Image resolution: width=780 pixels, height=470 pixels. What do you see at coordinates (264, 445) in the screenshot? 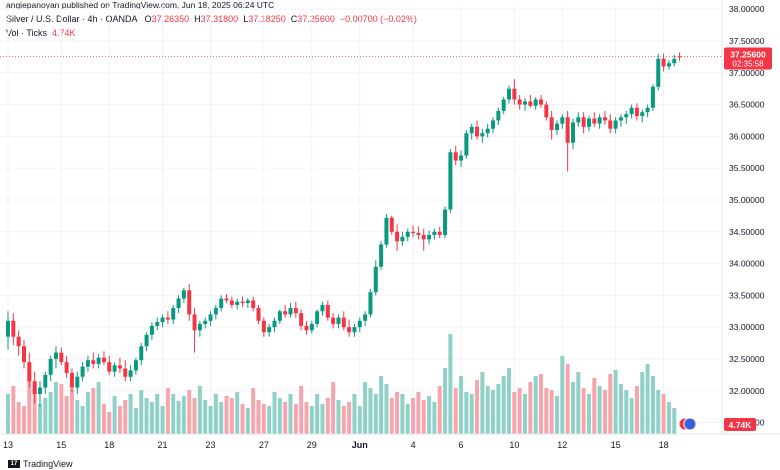
I see `time-tick-label: 27` at bounding box center [264, 445].